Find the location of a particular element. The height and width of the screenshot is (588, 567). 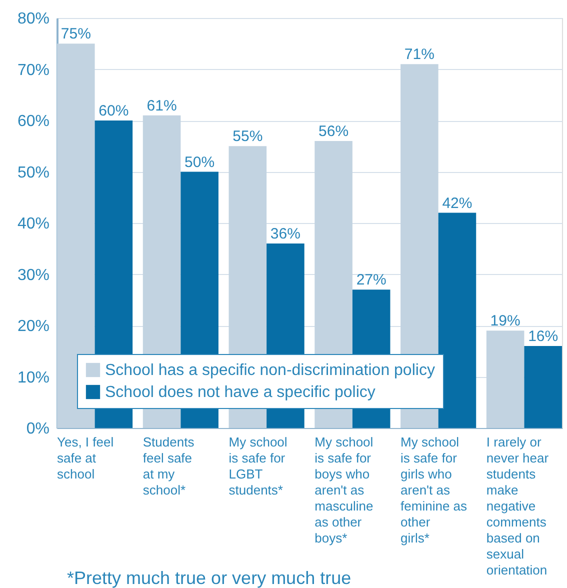

data-label: 16% is located at coordinates (543, 336).